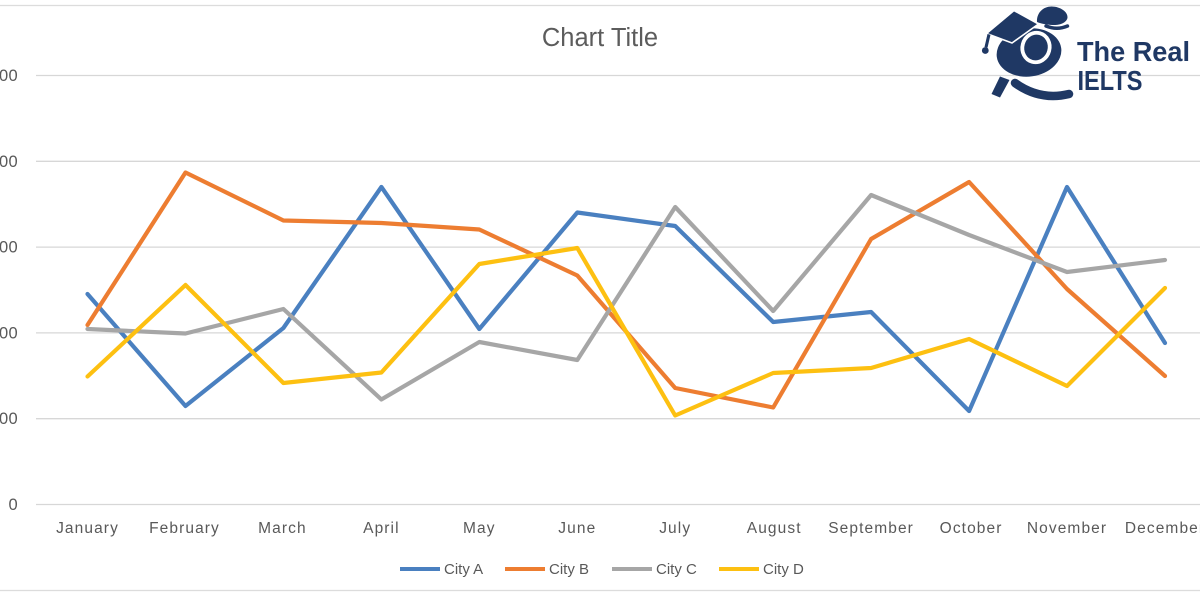 This screenshot has height=600, width=1200. Describe the element at coordinates (675, 528) in the screenshot. I see `svg-text: July` at that location.